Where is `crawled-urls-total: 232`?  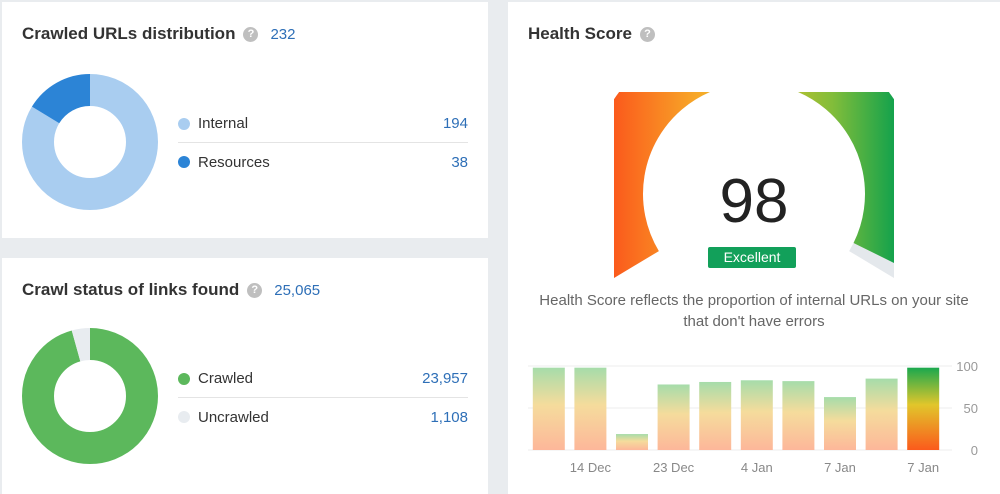 crawled-urls-total: 232 is located at coordinates (283, 34).